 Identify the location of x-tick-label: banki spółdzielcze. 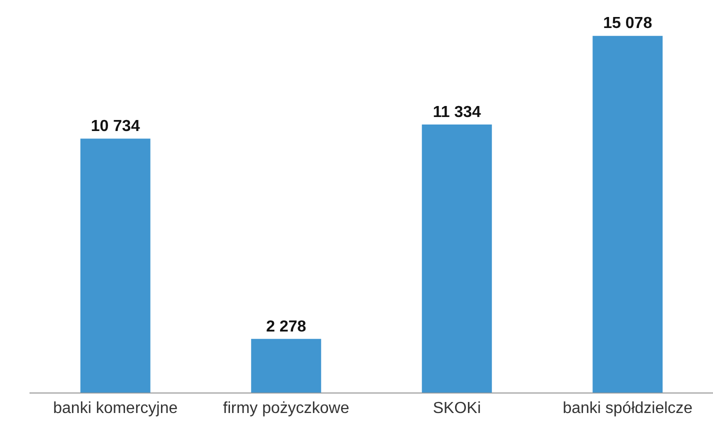
(627, 408).